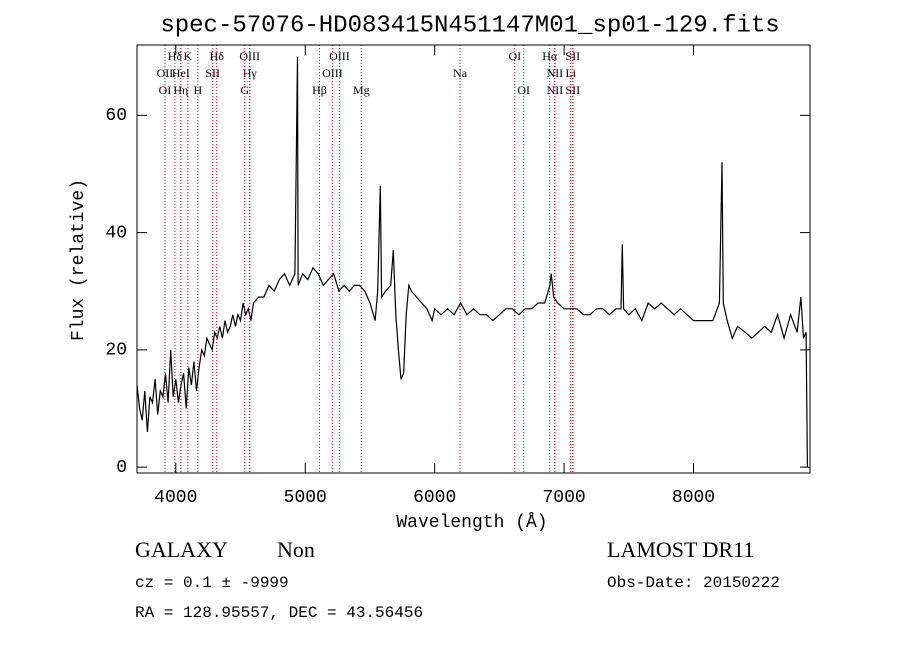 Image resolution: width=900 pixels, height=649 pixels. I want to click on spectral-line-label: K, so click(188, 56).